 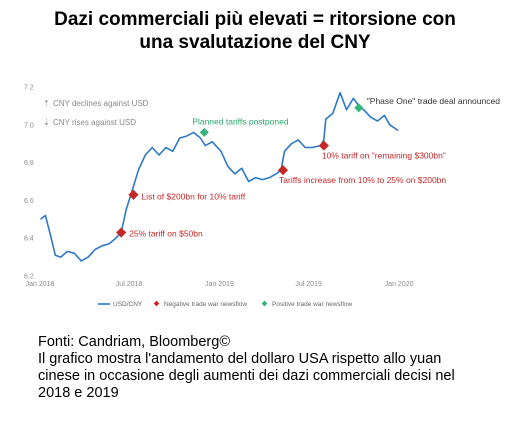 What do you see at coordinates (134, 342) in the screenshot?
I see `caption-source: Fonti: Candriam, Bloomberg©` at bounding box center [134, 342].